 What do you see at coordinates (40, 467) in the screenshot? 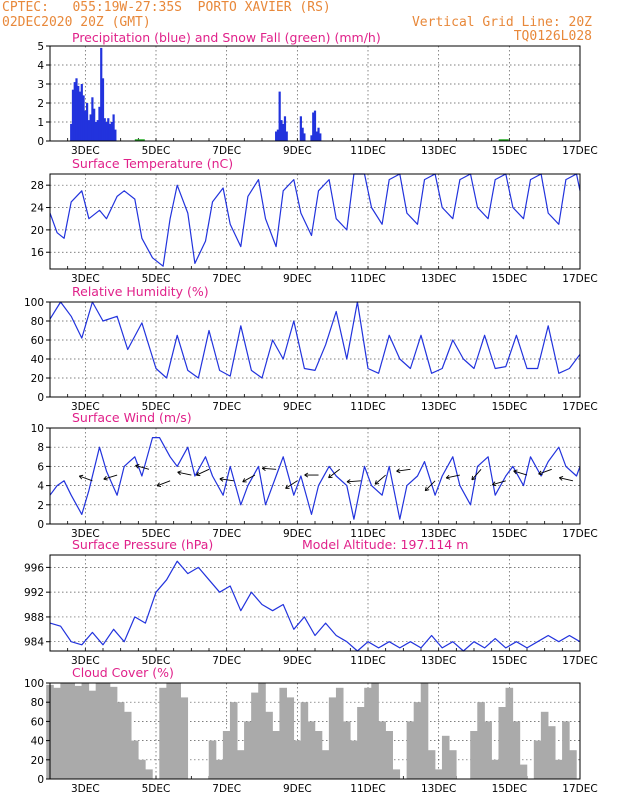
I see `y-tick-label: 6` at bounding box center [40, 467].